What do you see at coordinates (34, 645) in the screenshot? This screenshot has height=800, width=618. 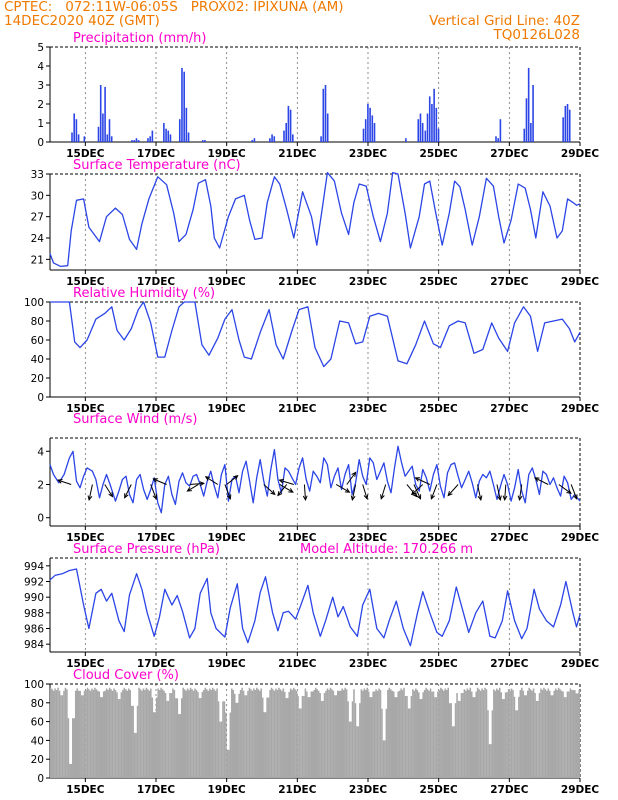 I see `y-tick-label: 984` at bounding box center [34, 645].